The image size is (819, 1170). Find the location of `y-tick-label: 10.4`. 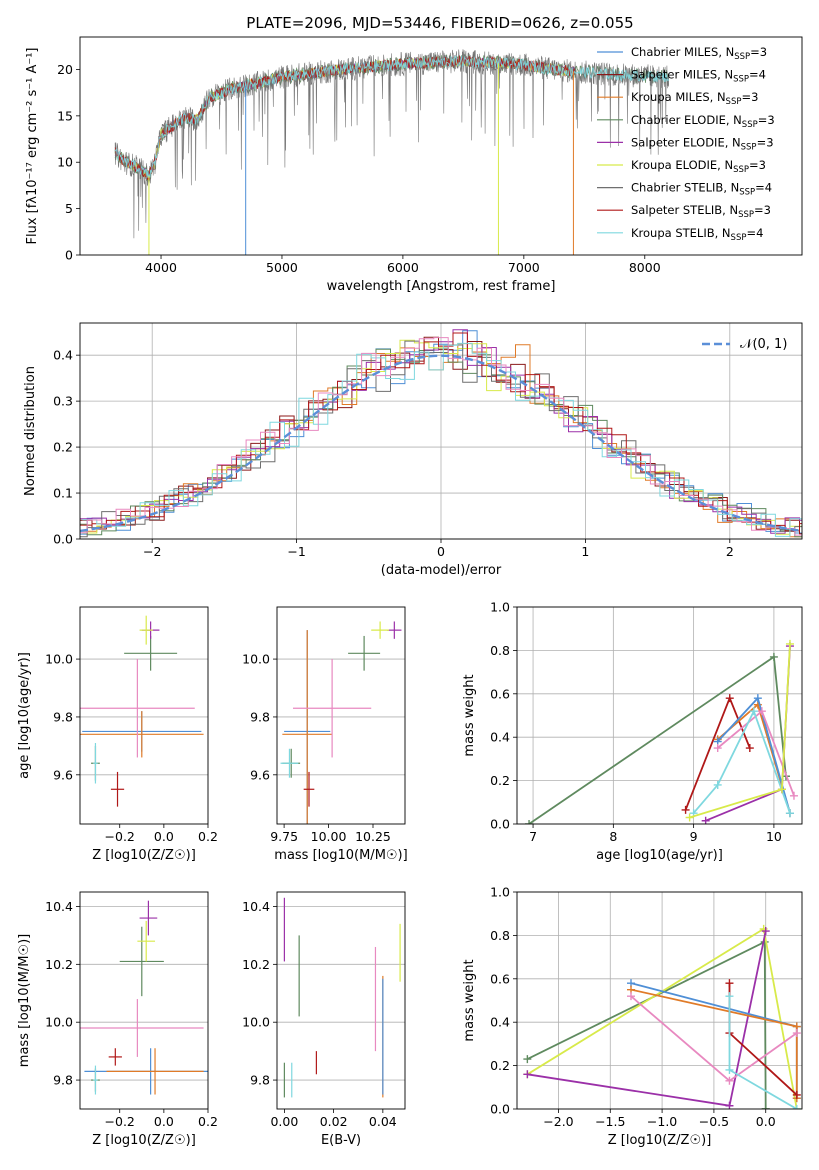

y-tick-label: 10.4 is located at coordinates (256, 906).